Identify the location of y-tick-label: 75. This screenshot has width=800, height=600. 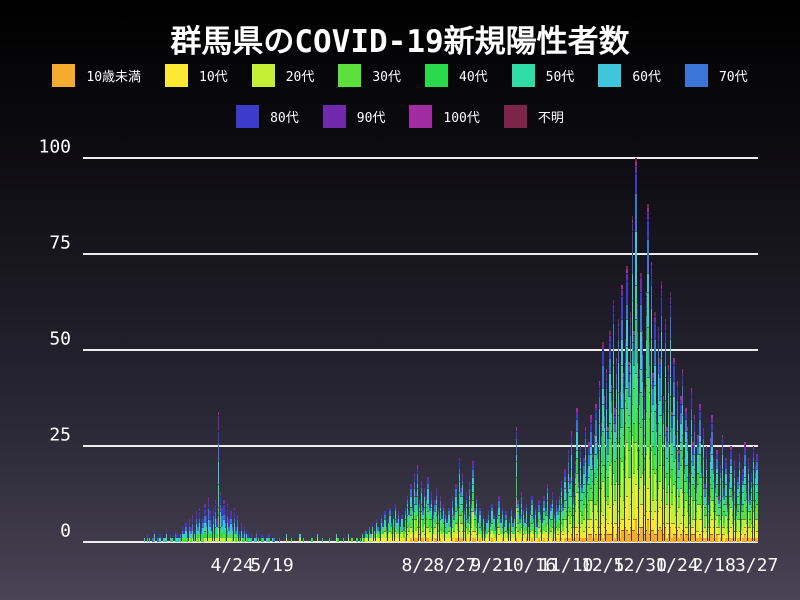
(60, 243).